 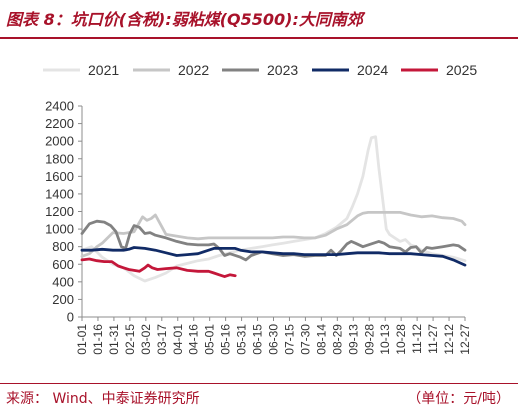 What do you see at coordinates (385, 339) in the screenshot?
I see `x-tick-label: 10-13` at bounding box center [385, 339].